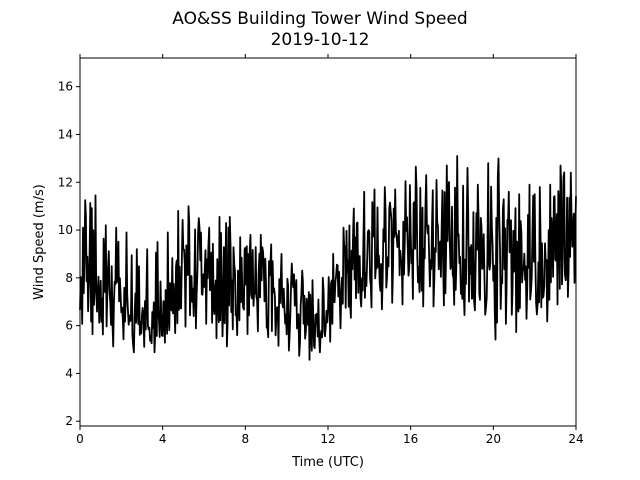 The height and width of the screenshot is (480, 640). Describe the element at coordinates (163, 439) in the screenshot. I see `x-tick-label: 4` at that location.